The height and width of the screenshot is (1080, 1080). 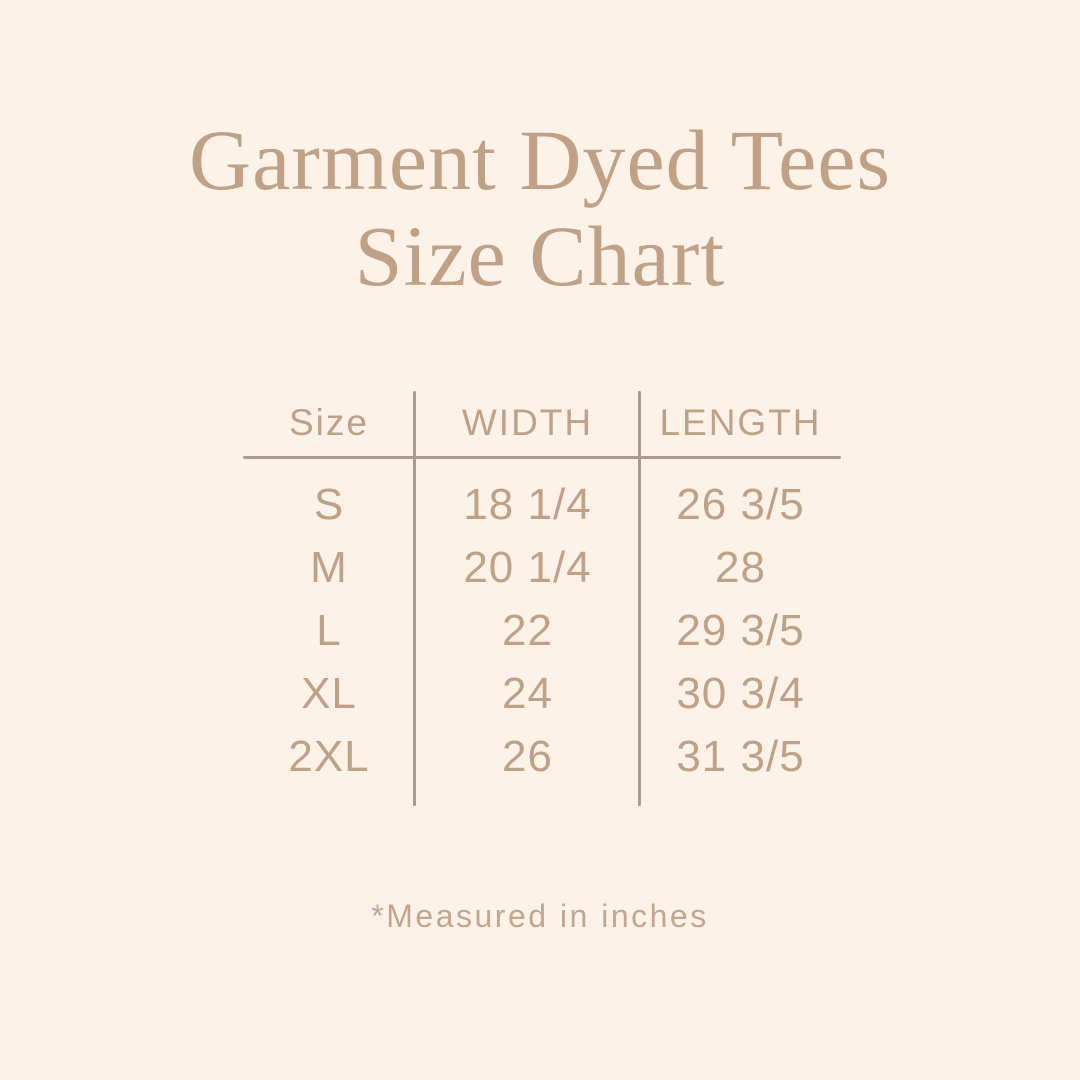 What do you see at coordinates (740, 756) in the screenshot?
I see `length-cell: 31 3/5` at bounding box center [740, 756].